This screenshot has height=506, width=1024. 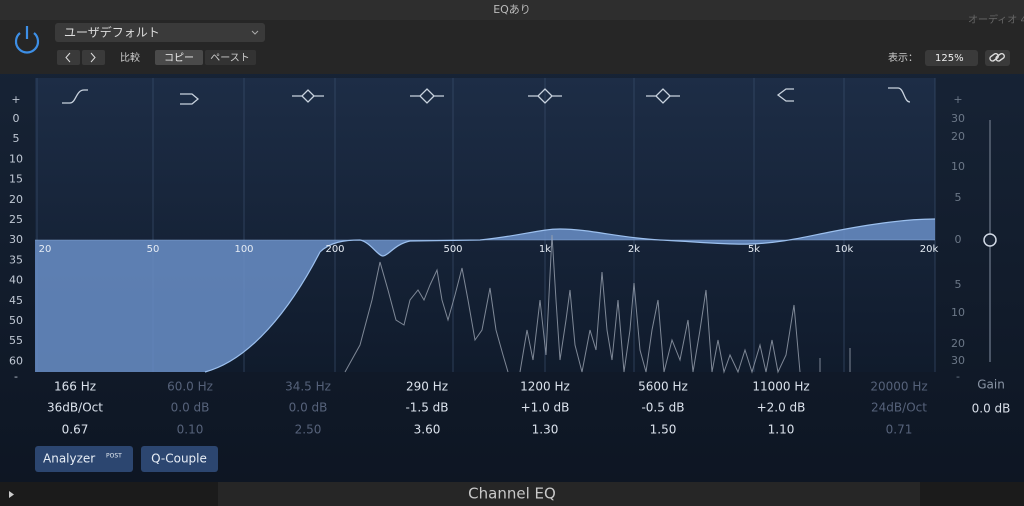 What do you see at coordinates (991, 385) in the screenshot?
I see `gain-label: Gain` at bounding box center [991, 385].